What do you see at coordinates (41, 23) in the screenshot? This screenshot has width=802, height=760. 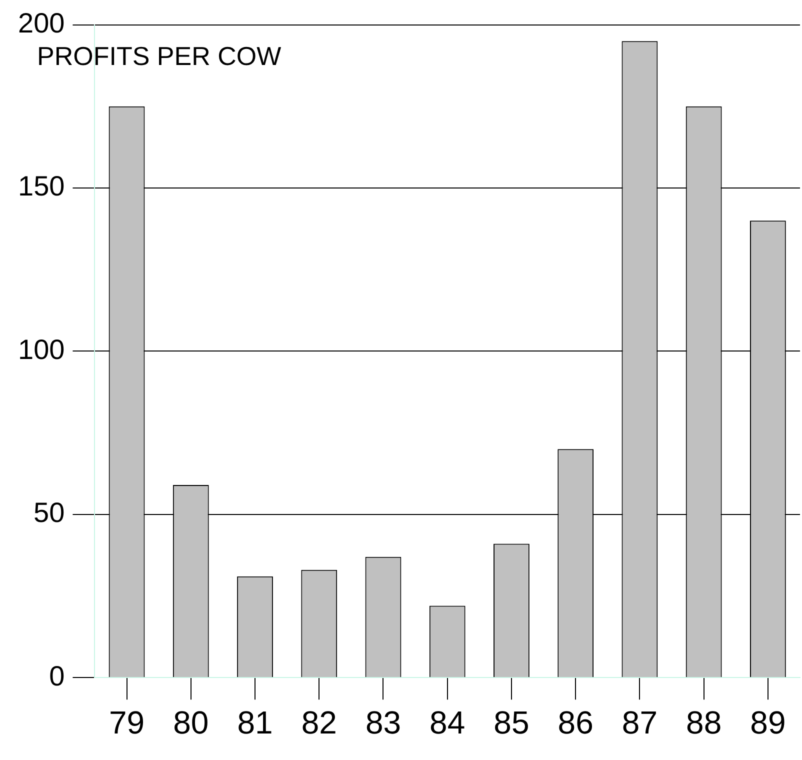 I see `y-tick-label: 200` at bounding box center [41, 23].